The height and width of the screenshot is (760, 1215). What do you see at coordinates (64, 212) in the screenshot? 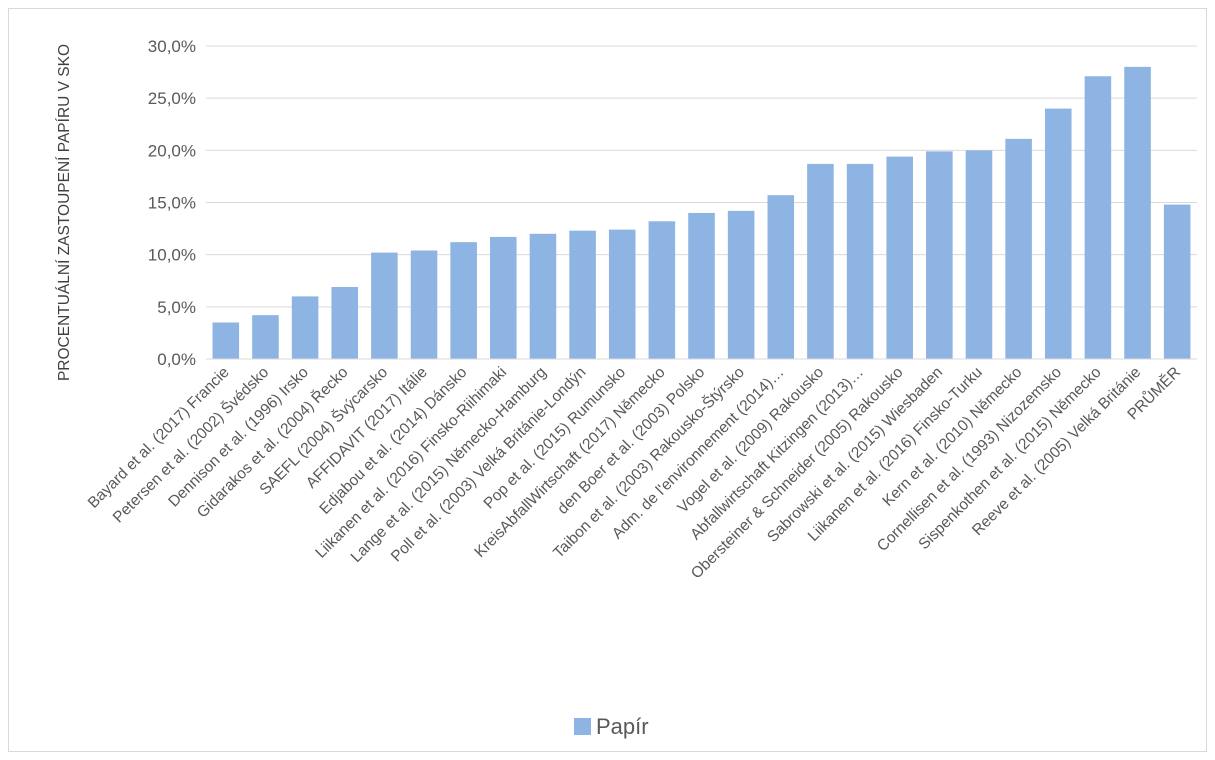
I see `y-axis-title: PROCENTUÁLNÍ ZASTOUPENÍ PAPÍRU V SKO` at bounding box center [64, 212].